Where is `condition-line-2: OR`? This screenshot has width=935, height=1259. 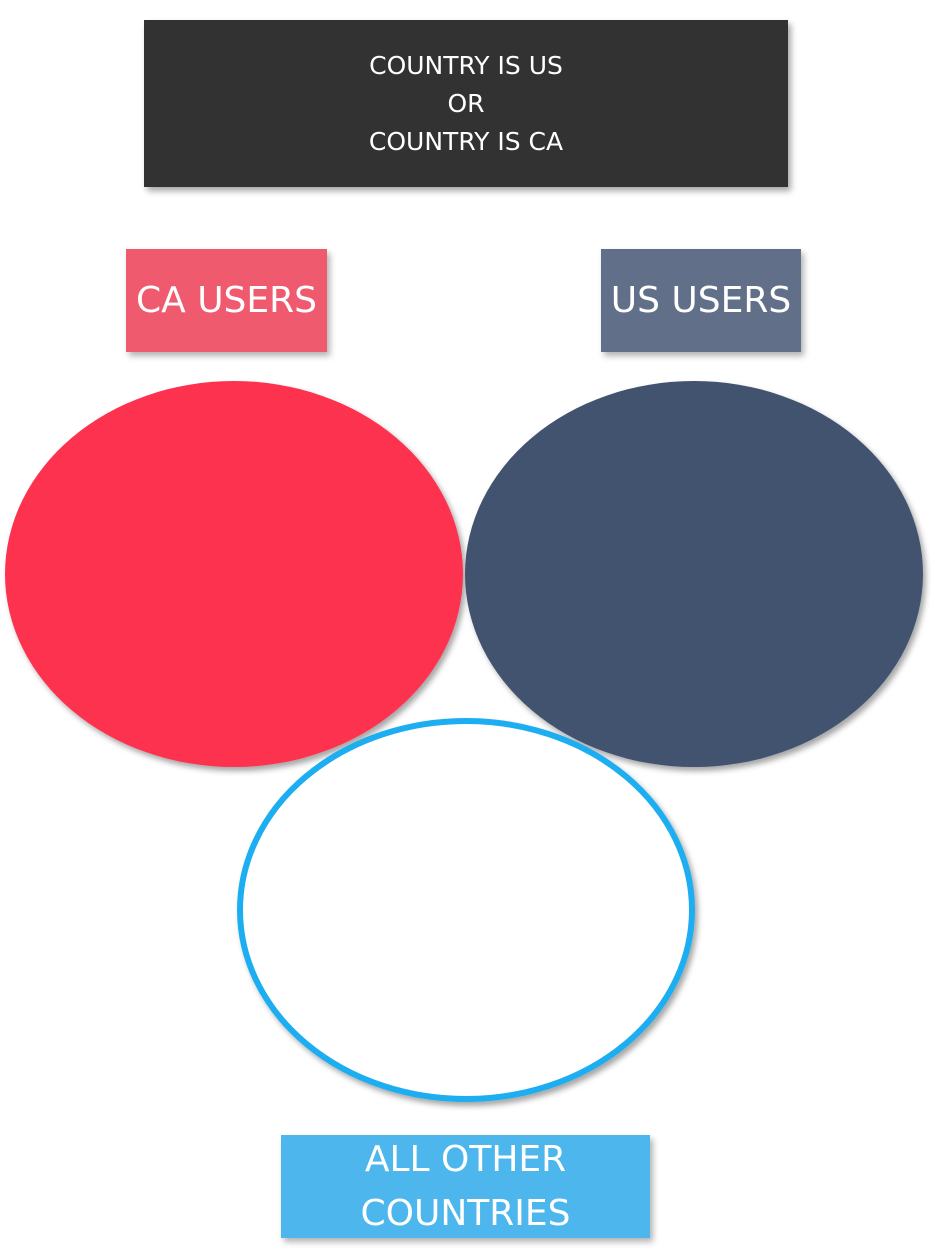 condition-line-2: OR is located at coordinates (466, 103).